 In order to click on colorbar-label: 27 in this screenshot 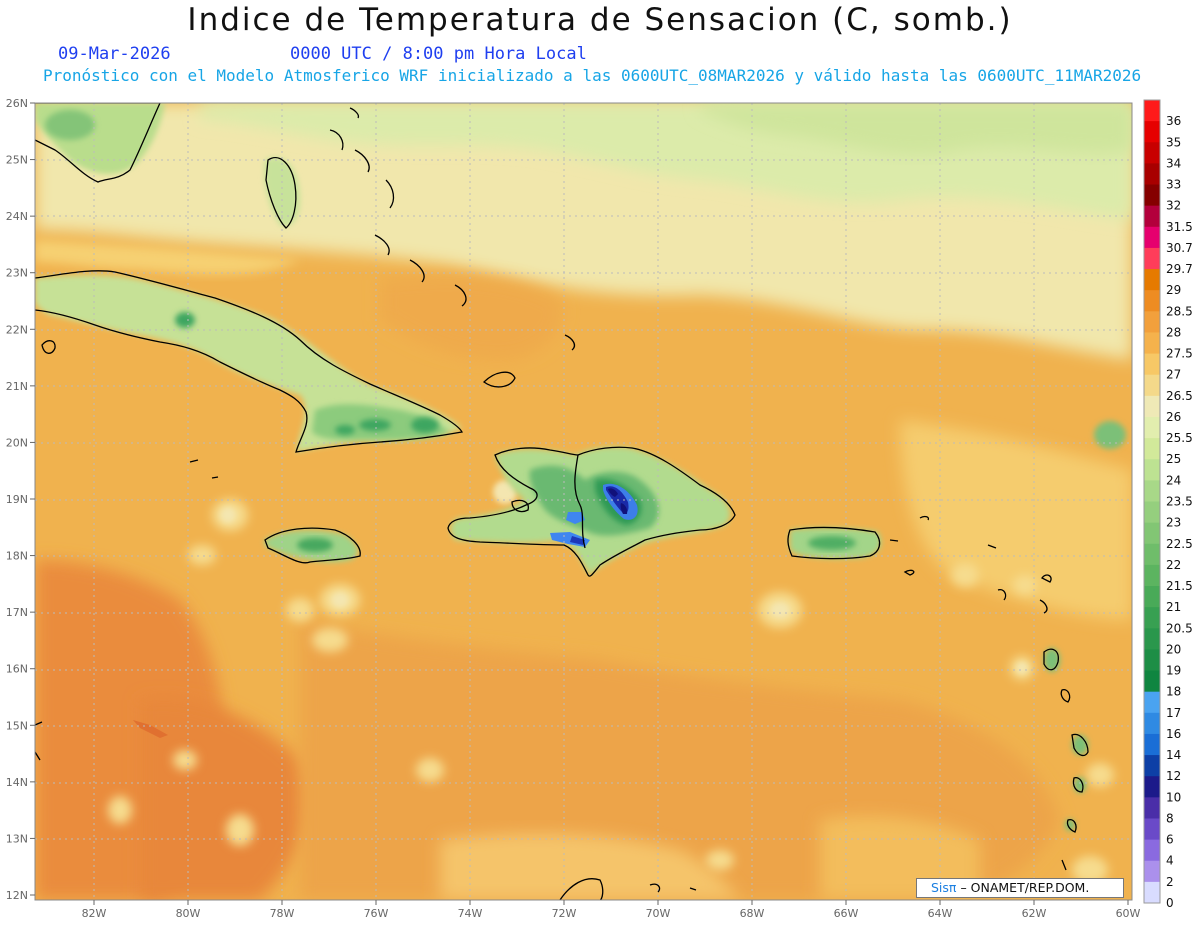, I will do `click(1173, 375)`.